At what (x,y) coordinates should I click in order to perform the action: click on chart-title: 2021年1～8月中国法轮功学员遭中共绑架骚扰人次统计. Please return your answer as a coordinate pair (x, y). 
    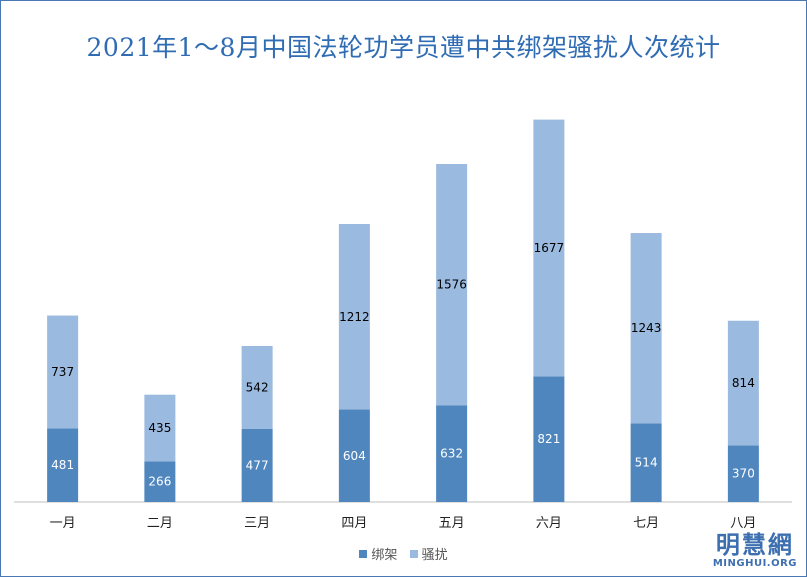
    Looking at the image, I should click on (403, 47).